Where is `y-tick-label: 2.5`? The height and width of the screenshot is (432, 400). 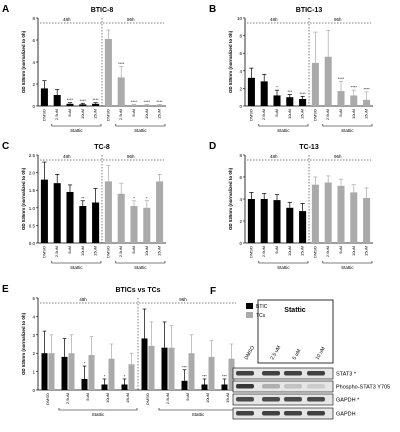
y-tick-label: 2.5 is located at coordinates (32, 155).